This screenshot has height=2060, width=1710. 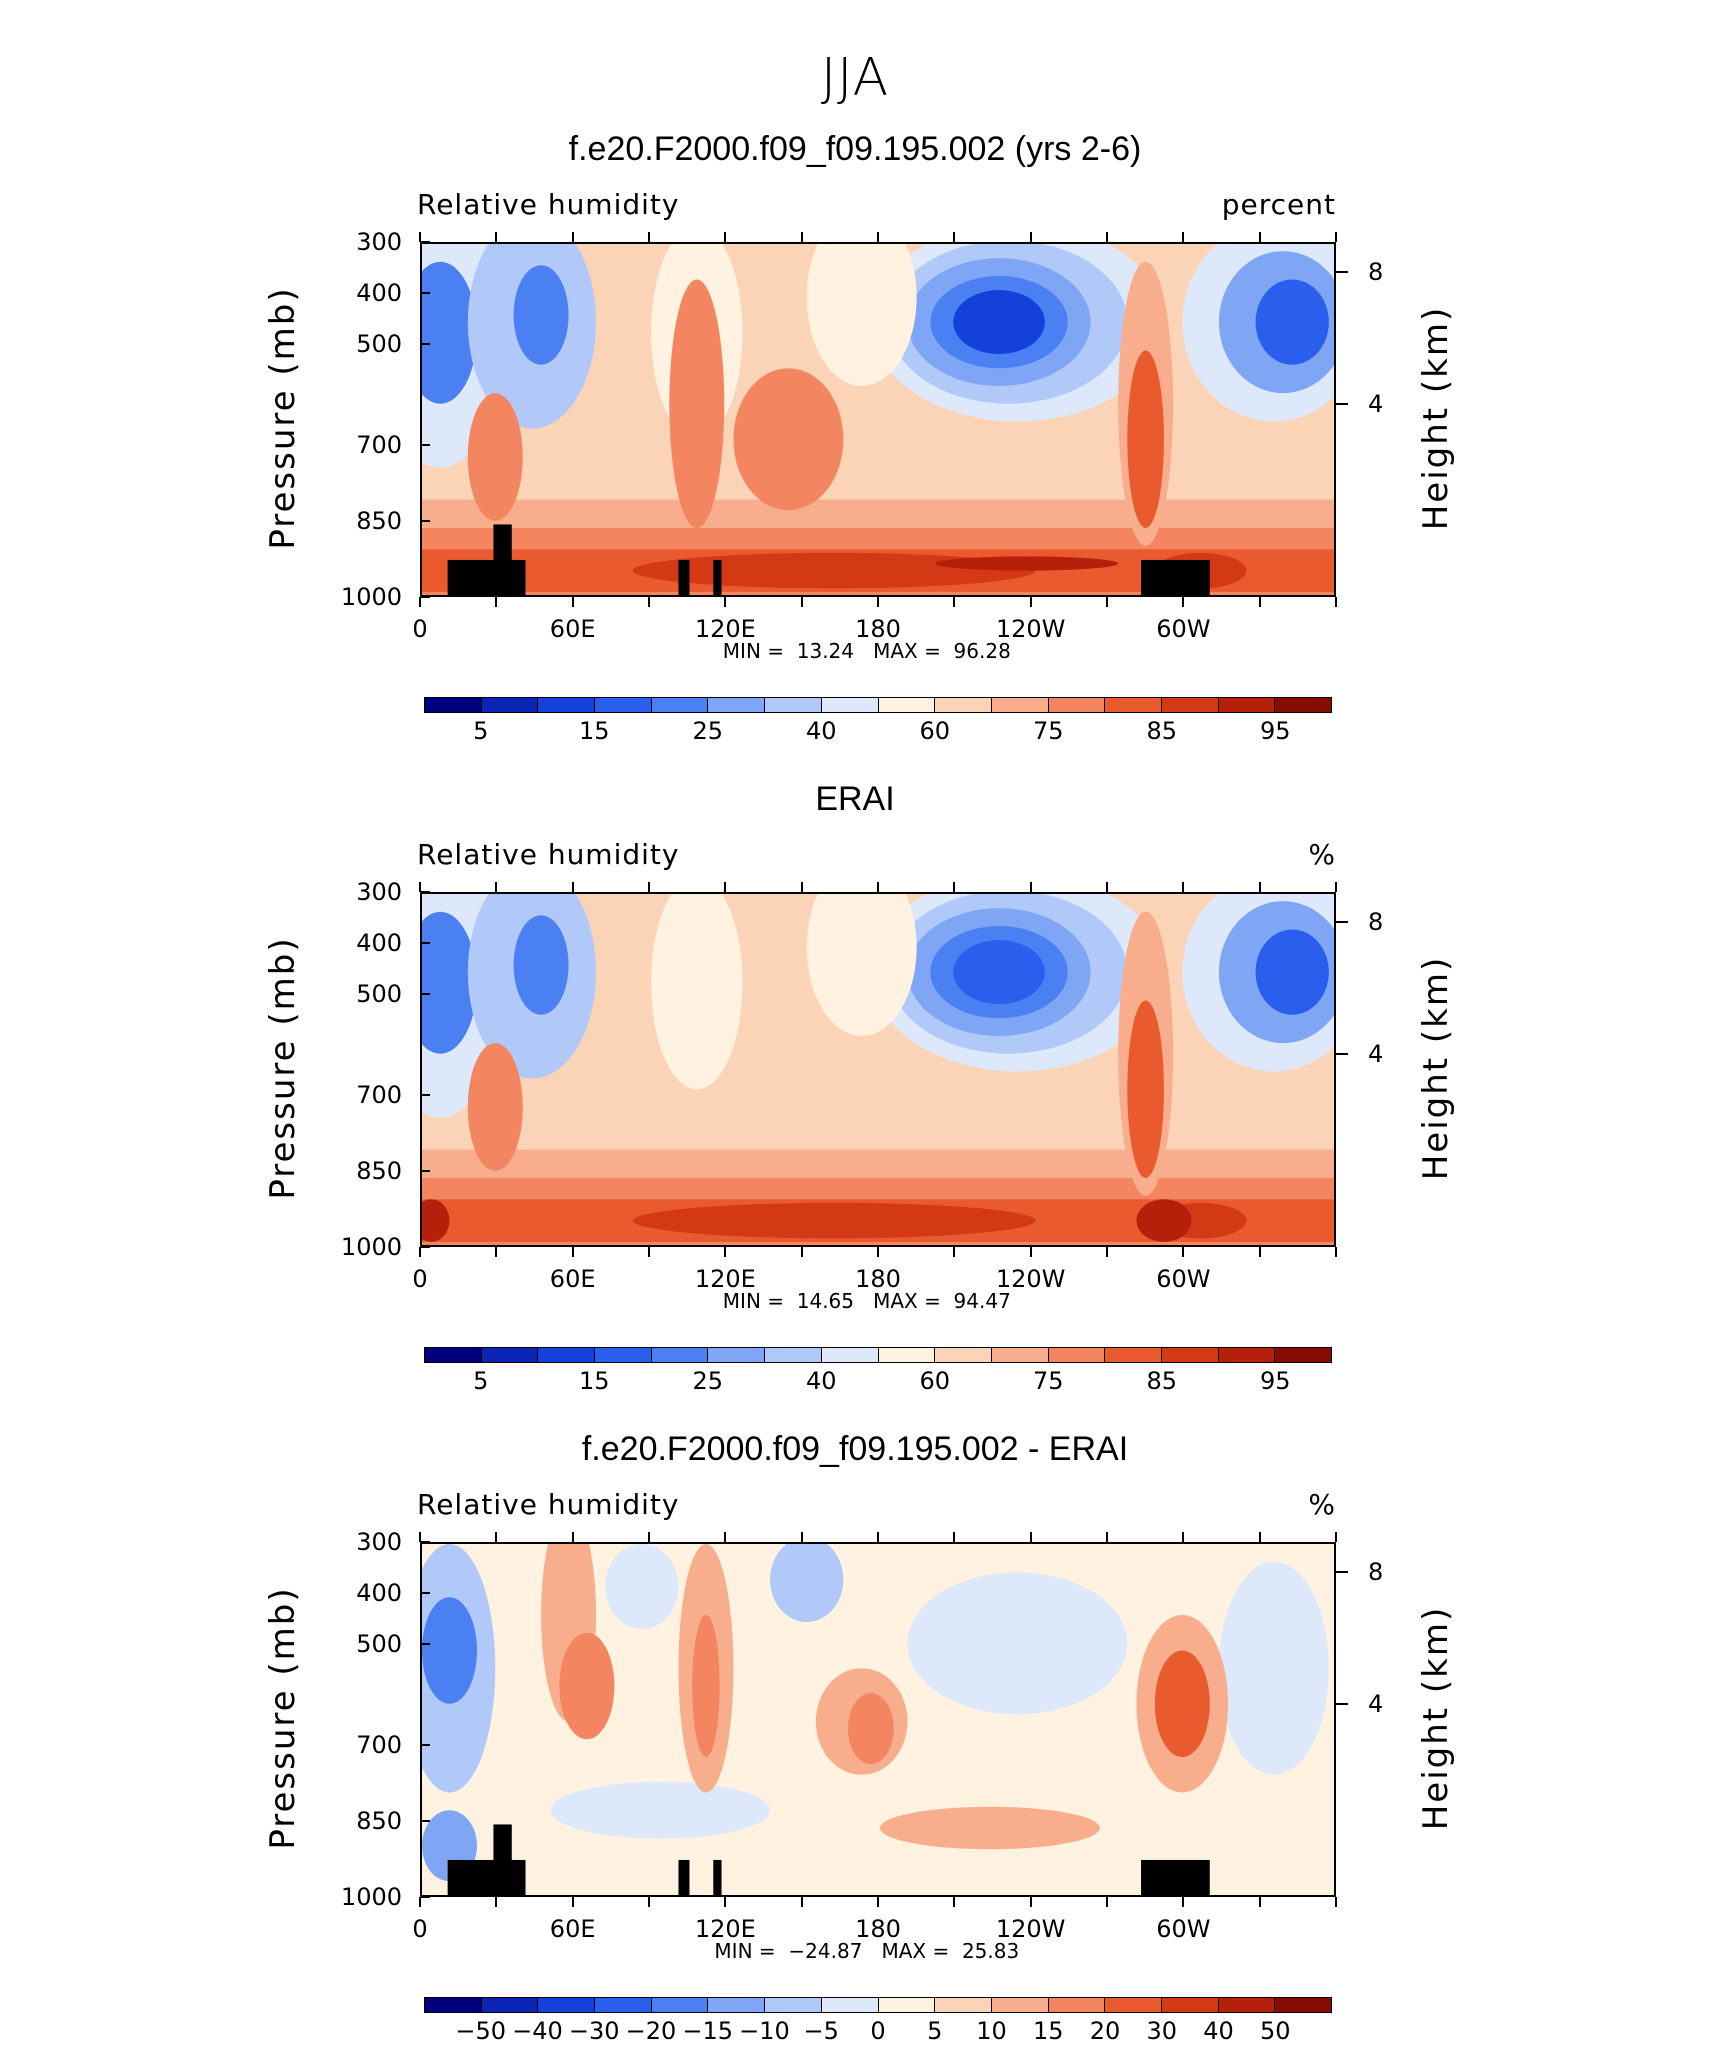 What do you see at coordinates (548, 204) in the screenshot?
I see `variable-label: Relative humidity` at bounding box center [548, 204].